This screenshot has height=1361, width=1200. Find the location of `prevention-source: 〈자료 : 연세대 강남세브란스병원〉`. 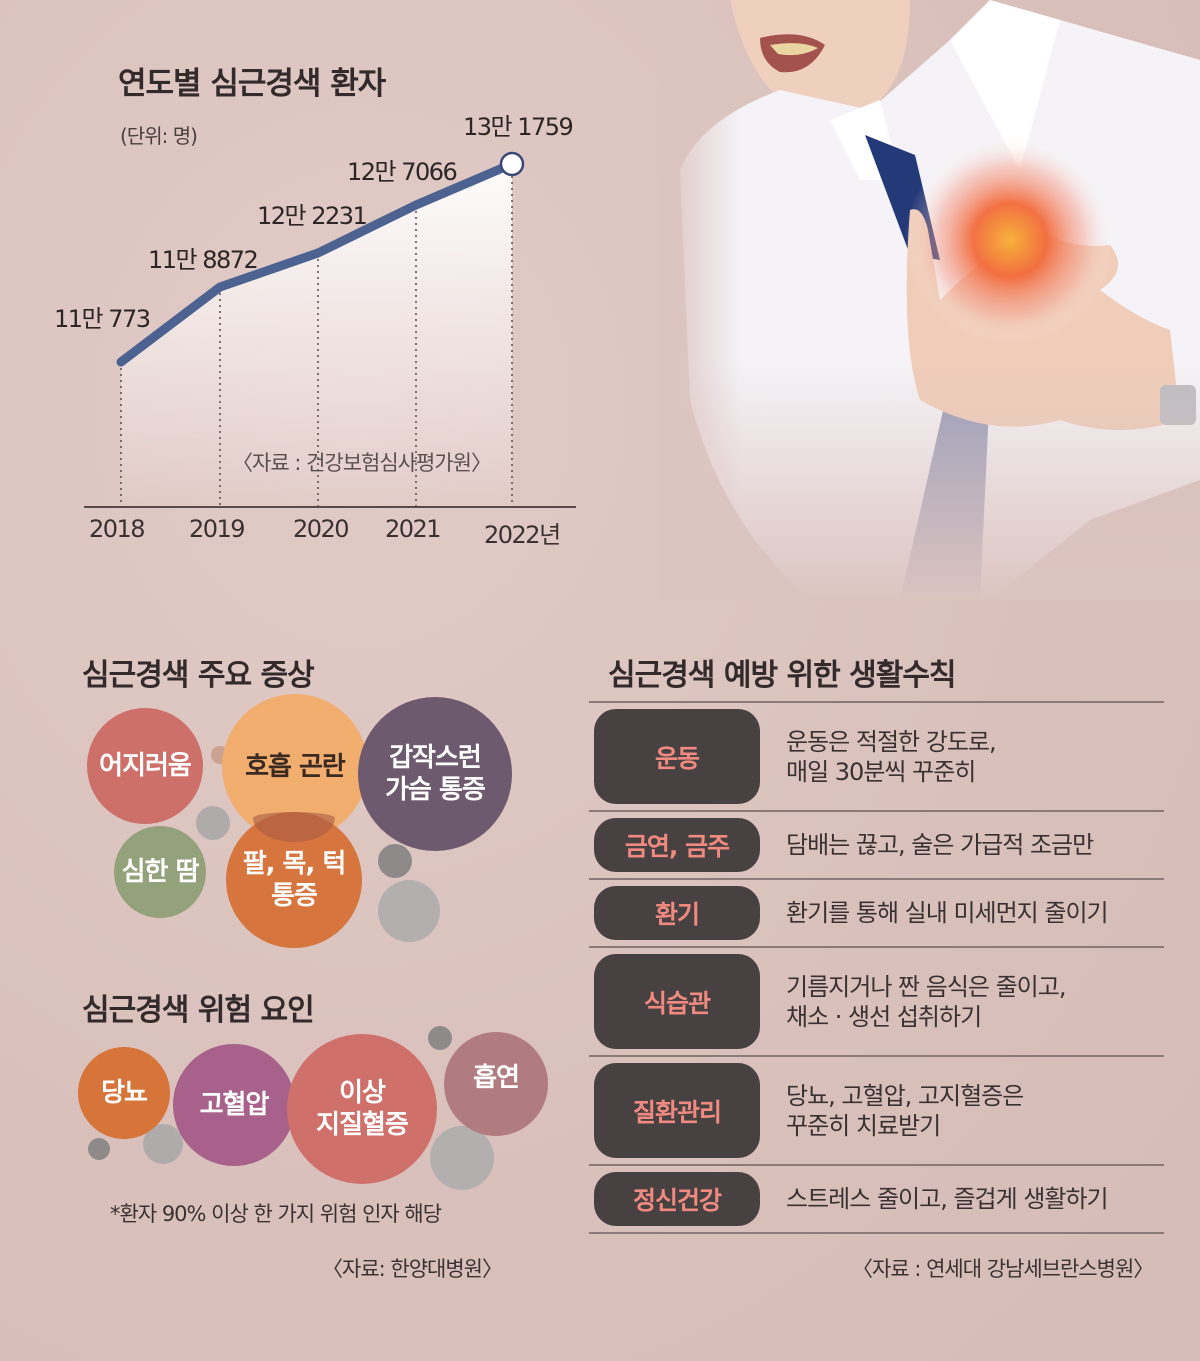

prevention-source: 〈자료 : 연세대 강남세브란스병원〉 is located at coordinates (1003, 1269).